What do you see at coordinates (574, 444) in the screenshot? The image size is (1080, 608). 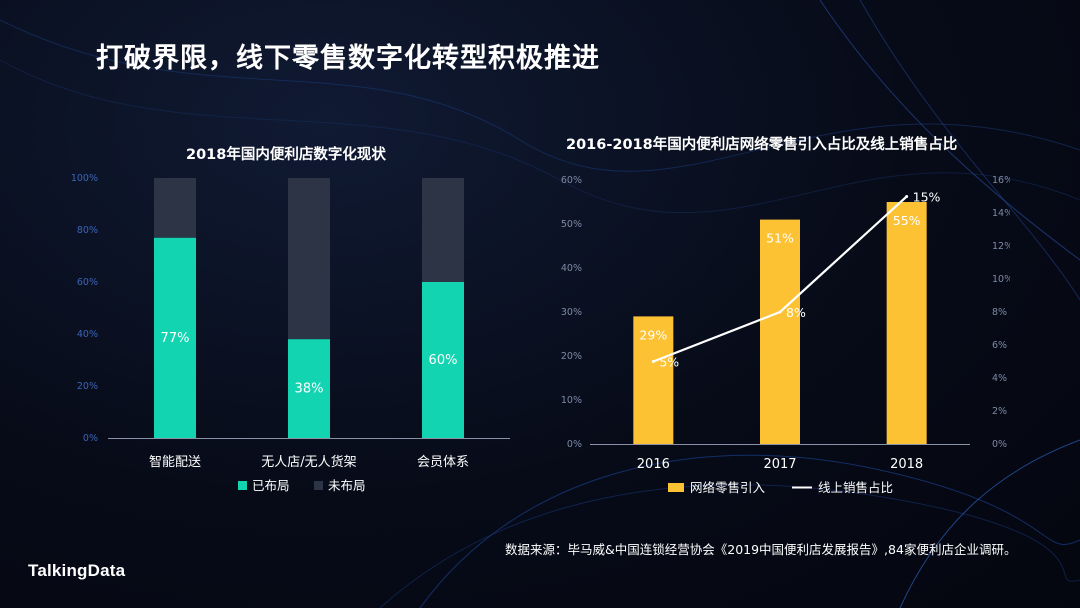 I see `right-chart-left-y-tick: 0%` at bounding box center [574, 444].